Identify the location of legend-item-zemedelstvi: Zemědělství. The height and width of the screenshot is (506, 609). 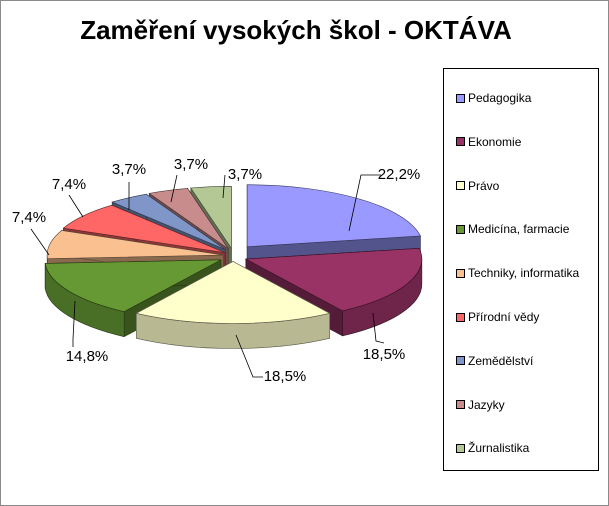
(494, 361).